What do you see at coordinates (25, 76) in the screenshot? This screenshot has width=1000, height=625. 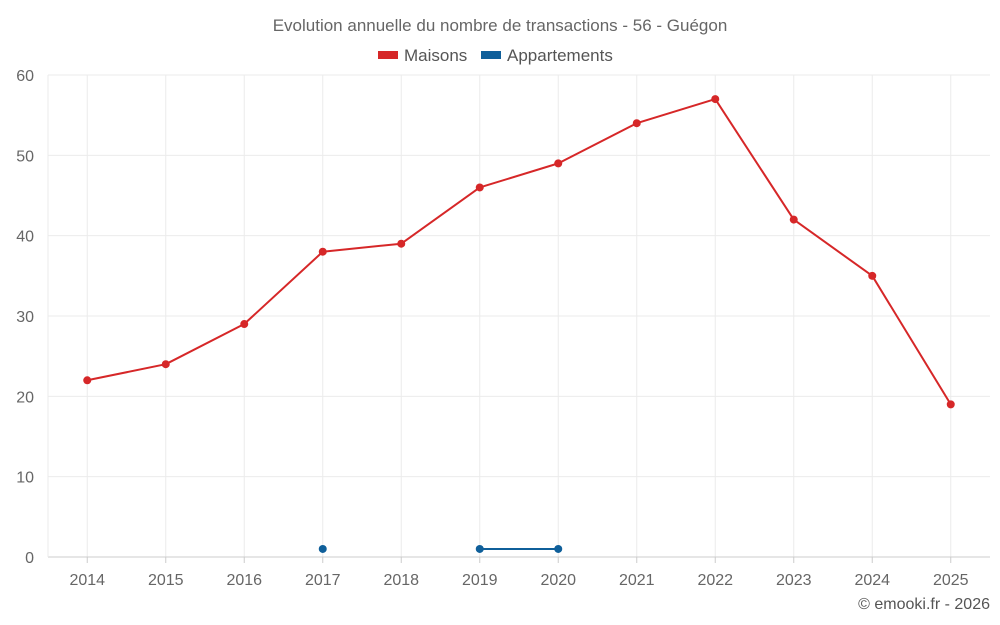 I see `y-tick-label: 60` at bounding box center [25, 76].